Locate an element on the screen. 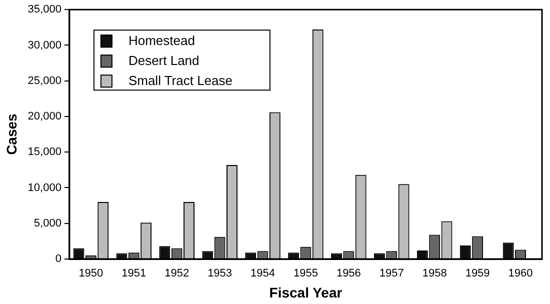 This screenshot has width=550, height=304. x-tick-label: 1959 is located at coordinates (477, 274).